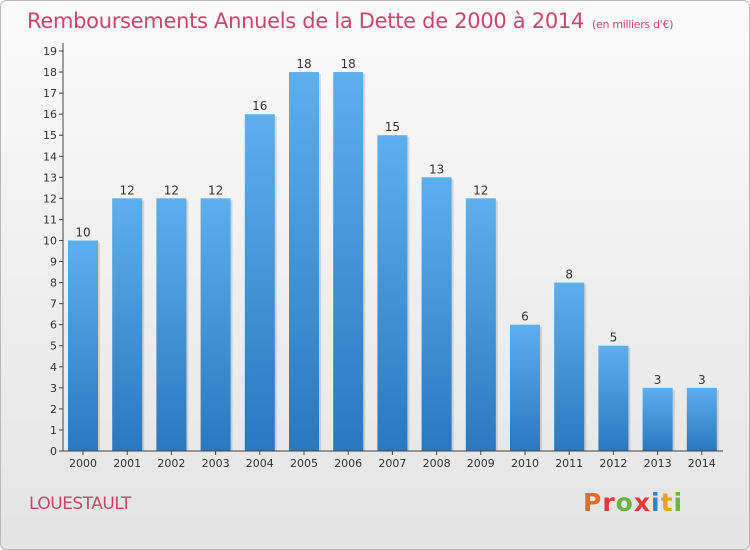 The image size is (750, 550). I want to click on y-tick-label: 5, so click(53, 346).